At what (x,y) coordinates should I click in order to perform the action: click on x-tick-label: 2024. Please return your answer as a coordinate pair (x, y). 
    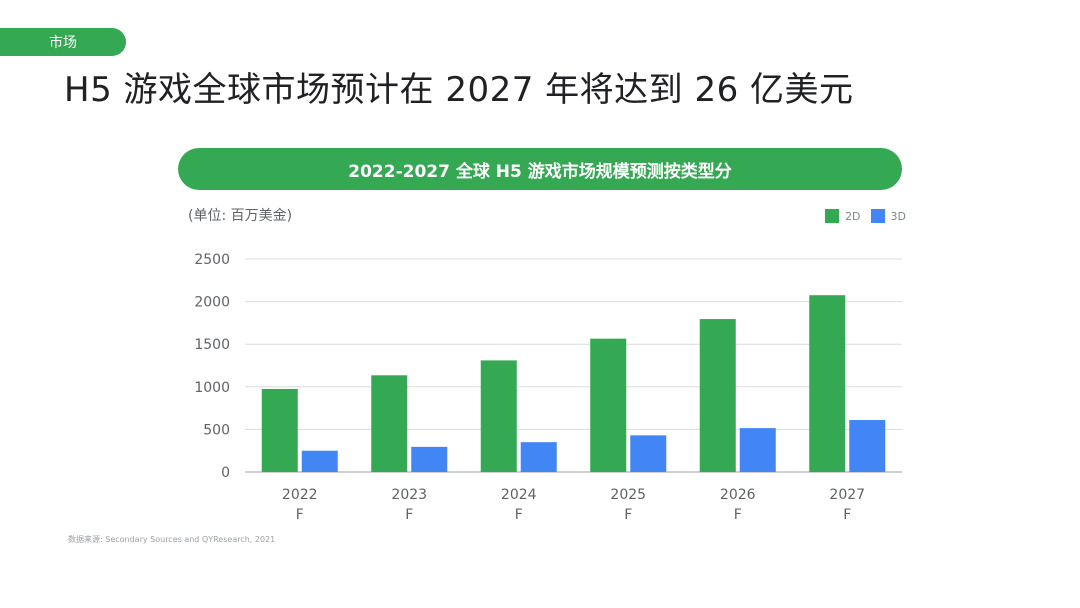
    Looking at the image, I should click on (519, 495).